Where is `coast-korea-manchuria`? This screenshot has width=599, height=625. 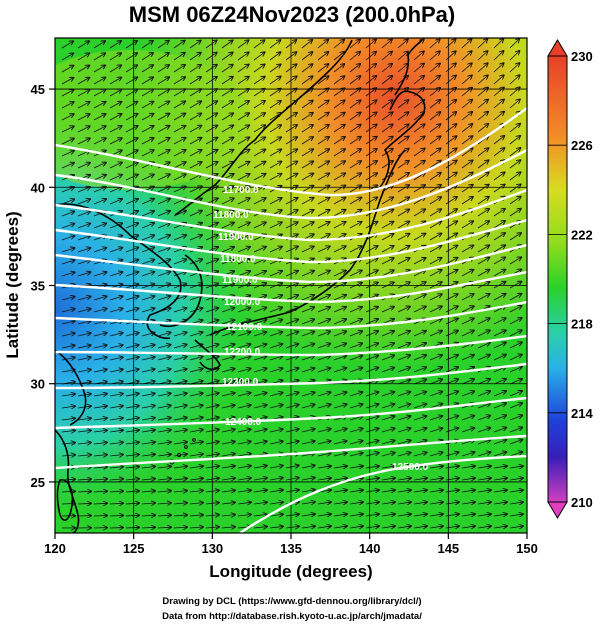 coast-korea-manchuria is located at coordinates (263, 127).